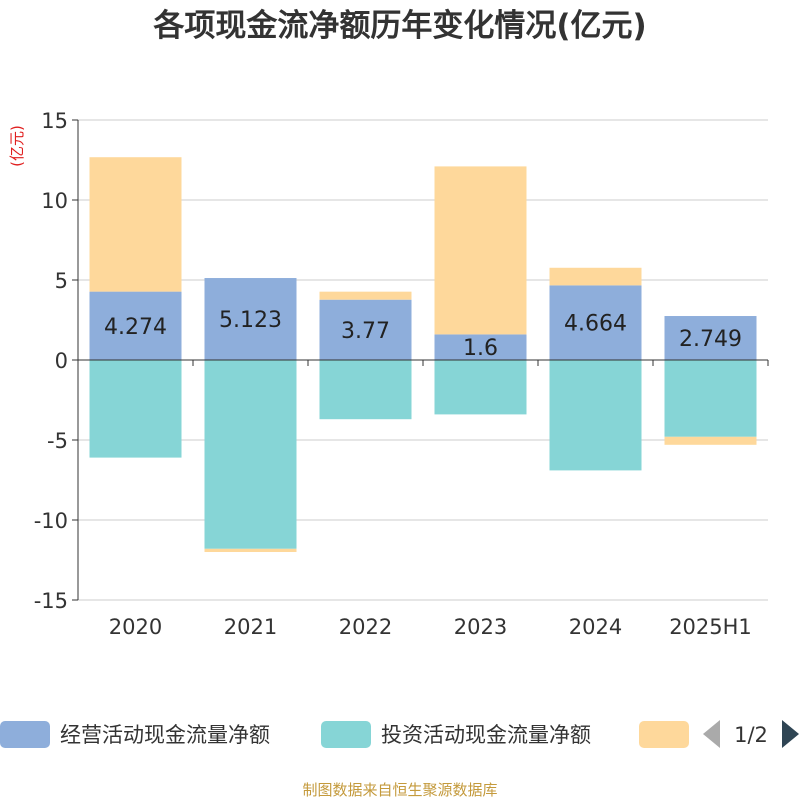 The width and height of the screenshot is (800, 800). Describe the element at coordinates (710, 398) in the screenshot. I see `bar-series2-2025H1` at that location.